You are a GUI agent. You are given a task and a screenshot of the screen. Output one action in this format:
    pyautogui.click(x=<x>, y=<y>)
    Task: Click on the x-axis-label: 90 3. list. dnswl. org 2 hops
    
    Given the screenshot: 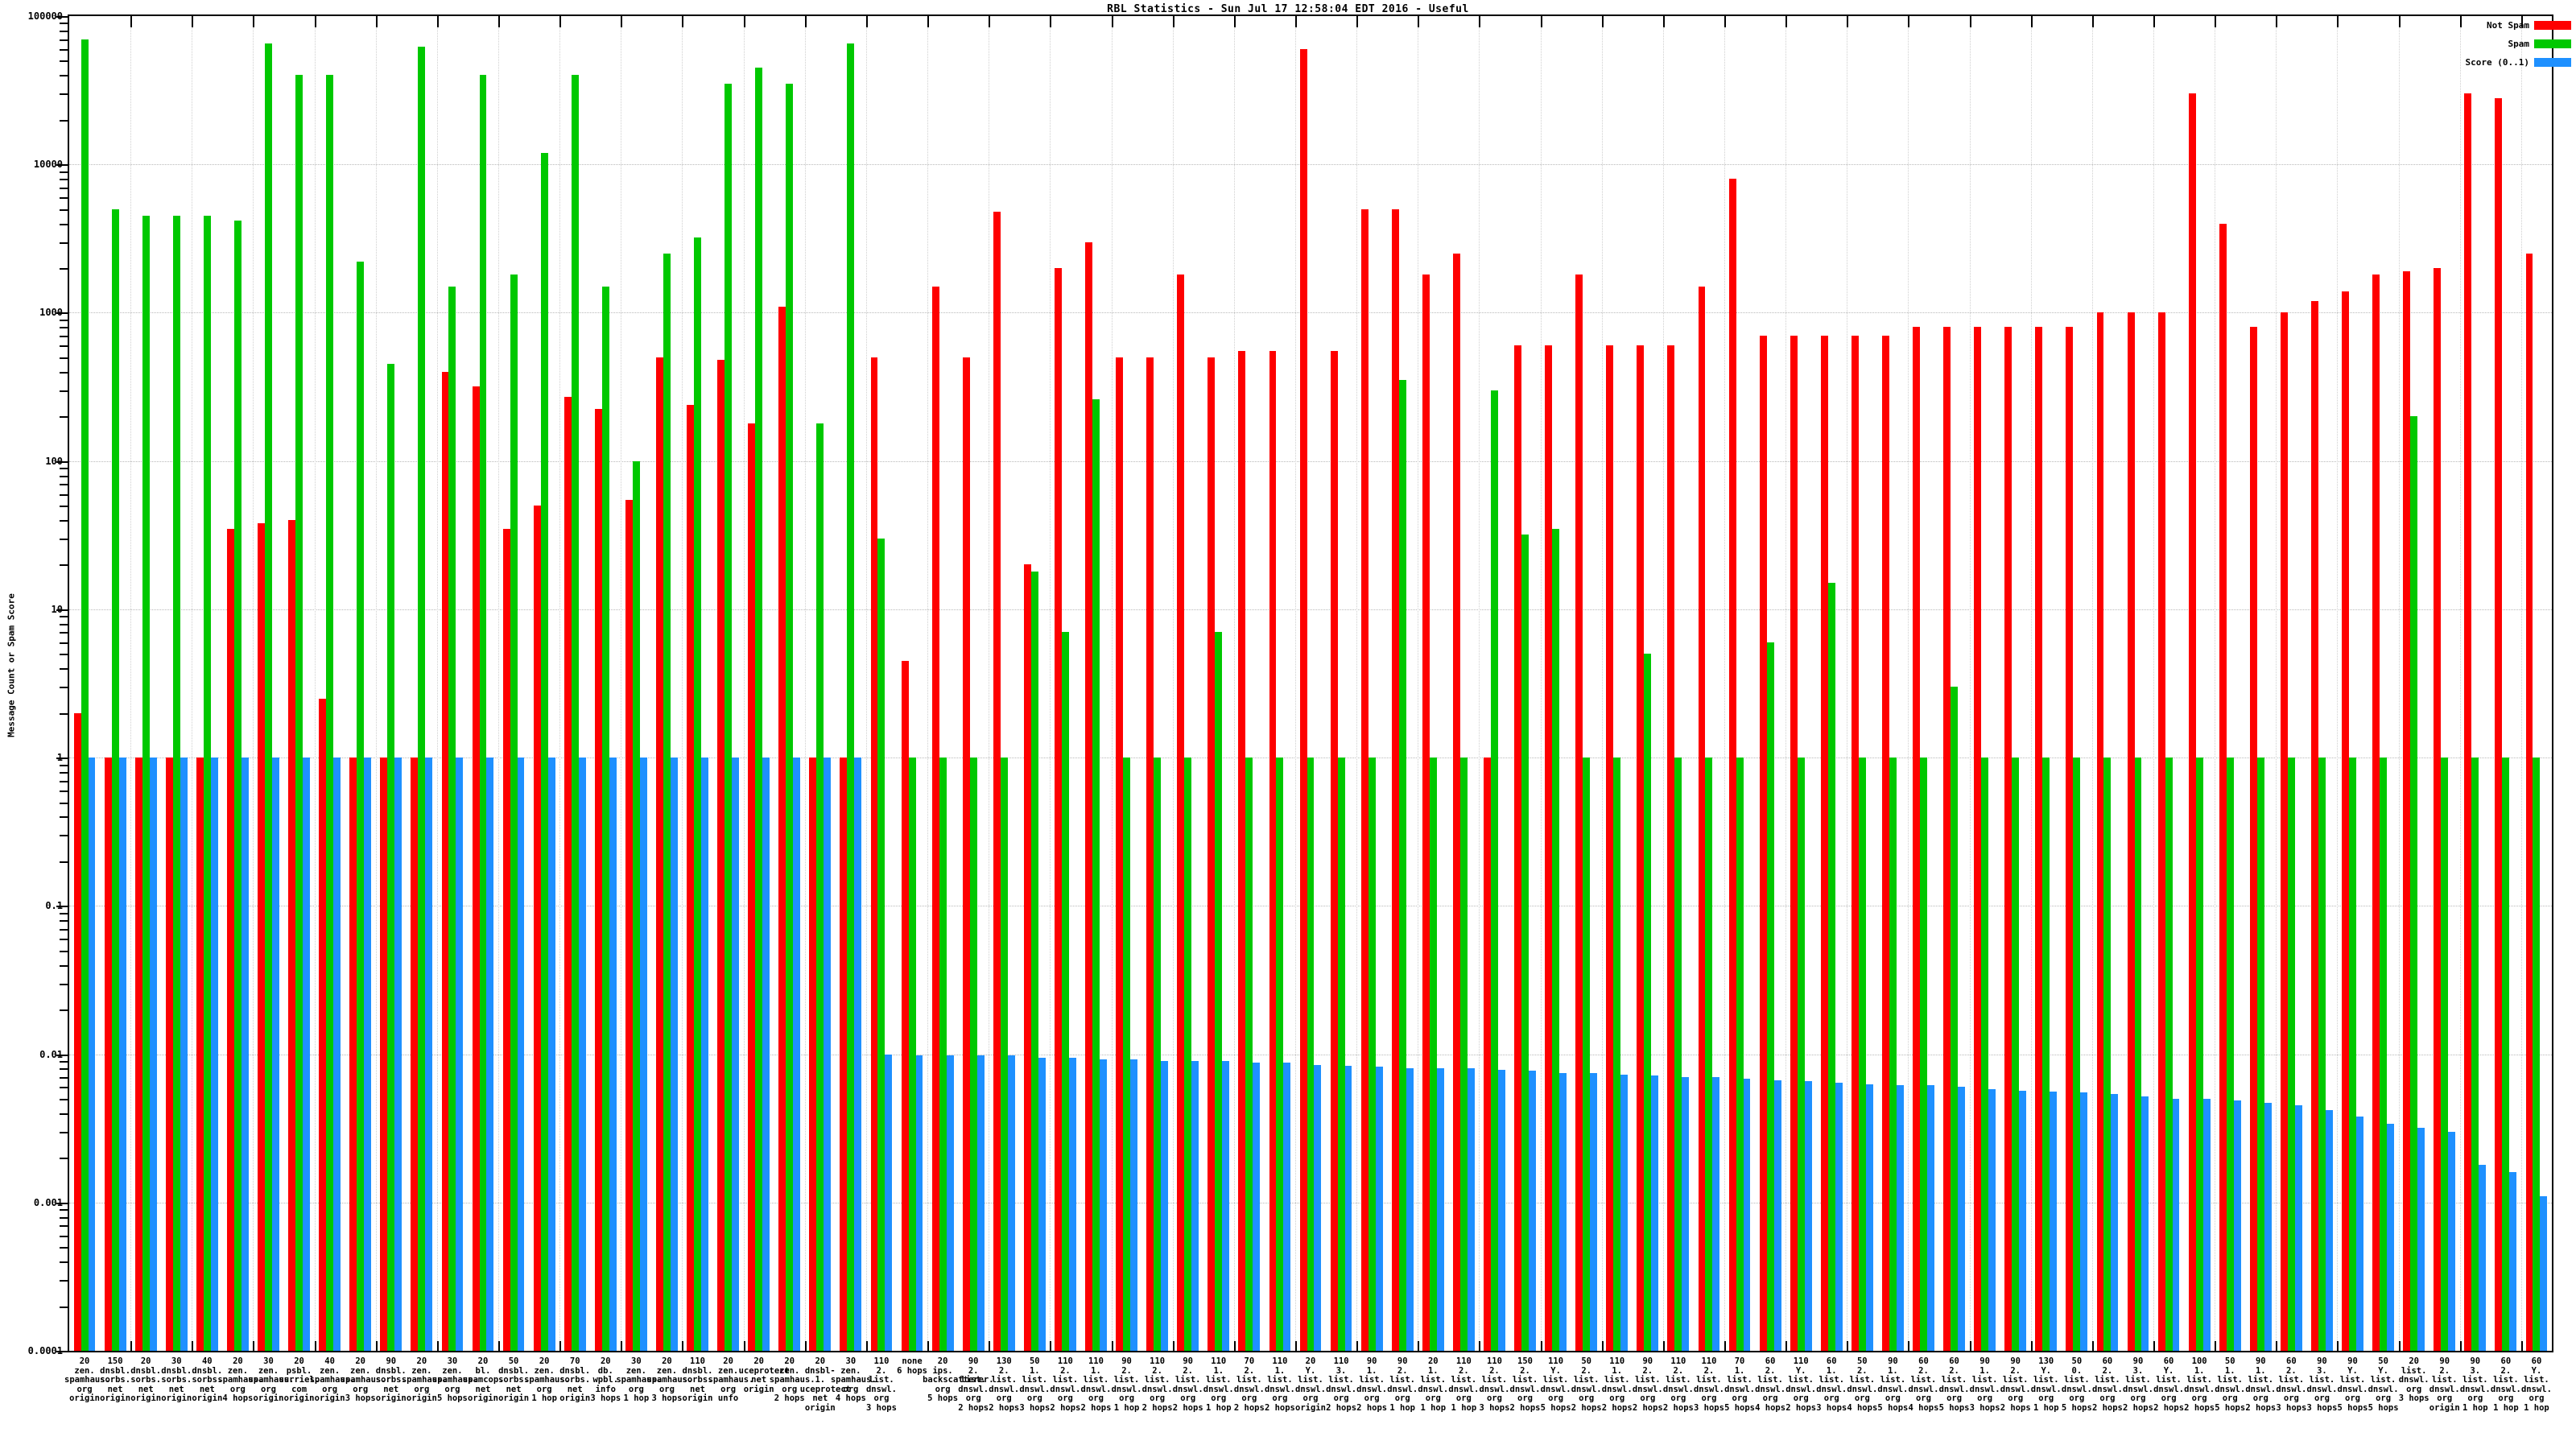 What is the action you would take?
    pyautogui.click(x=2138, y=1384)
    